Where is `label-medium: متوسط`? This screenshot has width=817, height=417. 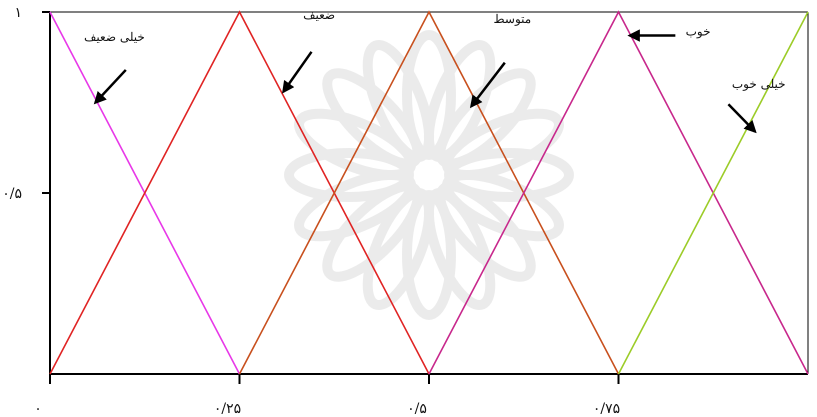 label-medium: متوسط is located at coordinates (513, 19).